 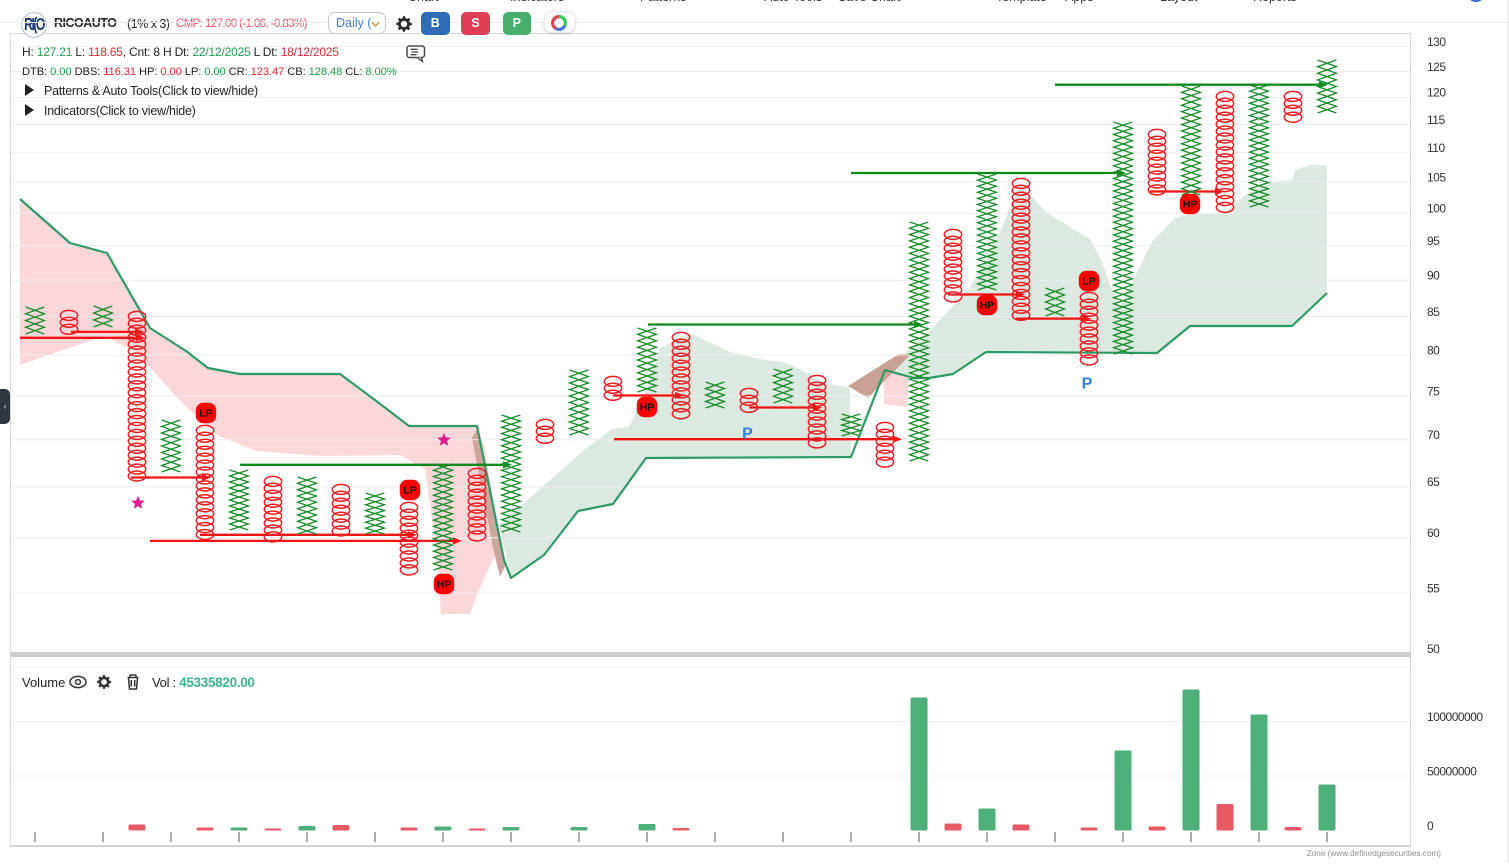 I want to click on svg-text: 60, so click(x=1433, y=533).